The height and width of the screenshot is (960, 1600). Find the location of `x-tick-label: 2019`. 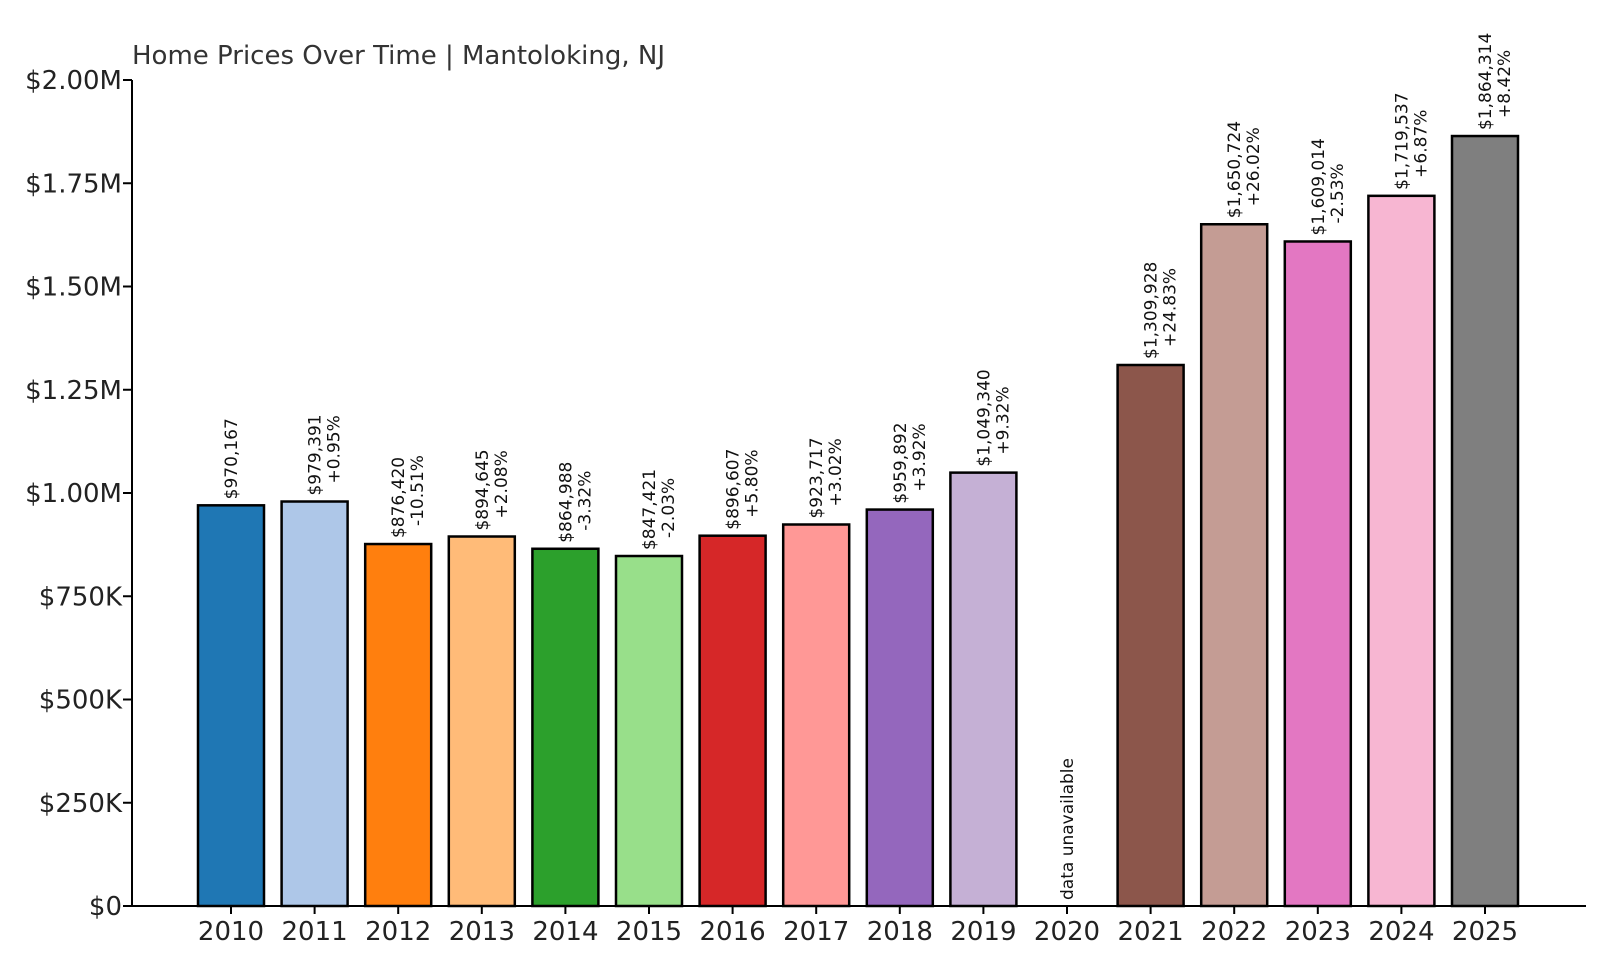

x-tick-label: 2019 is located at coordinates (983, 932).